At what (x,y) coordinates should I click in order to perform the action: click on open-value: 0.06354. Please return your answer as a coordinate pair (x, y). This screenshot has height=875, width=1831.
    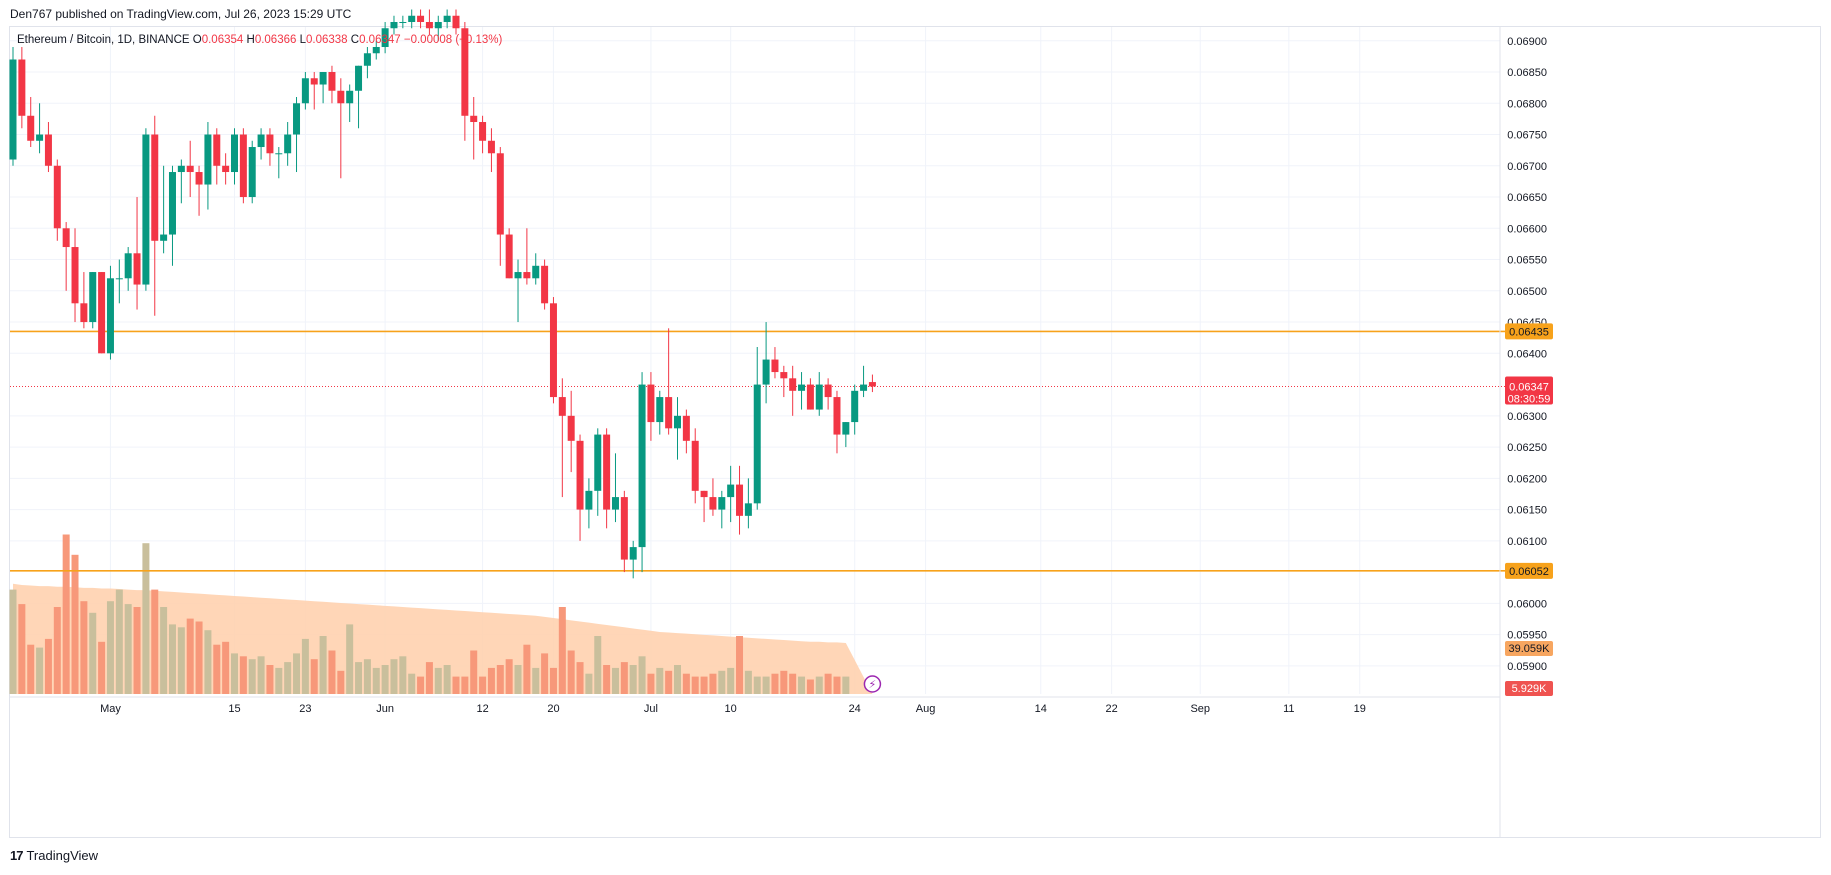
    Looking at the image, I should click on (222, 40).